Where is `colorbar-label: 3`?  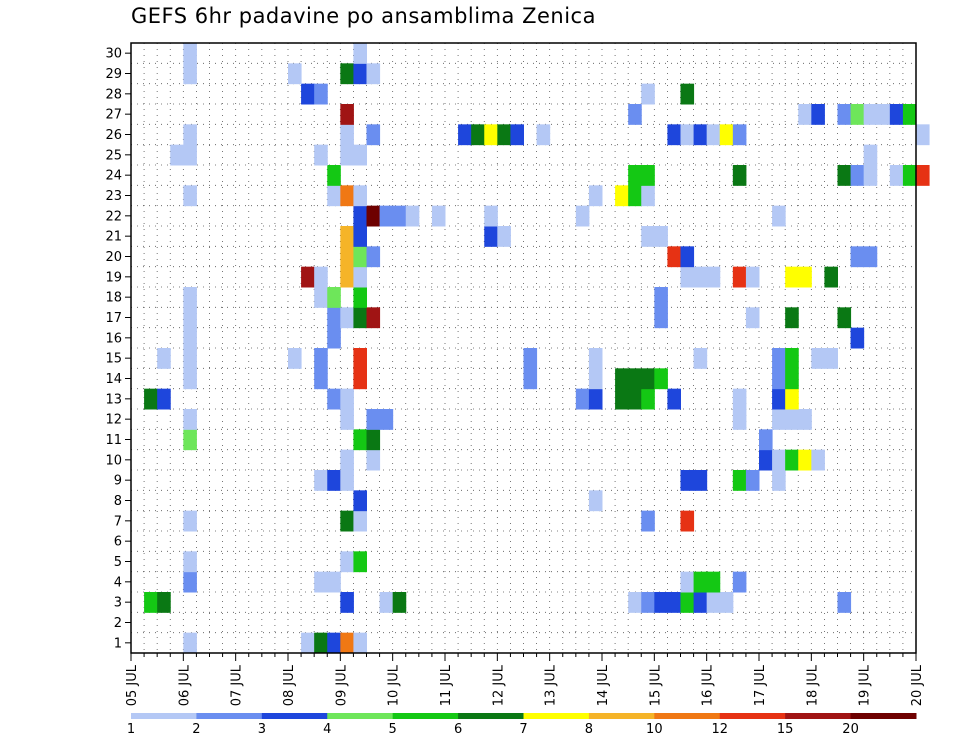
colorbar-label: 3 is located at coordinates (262, 729).